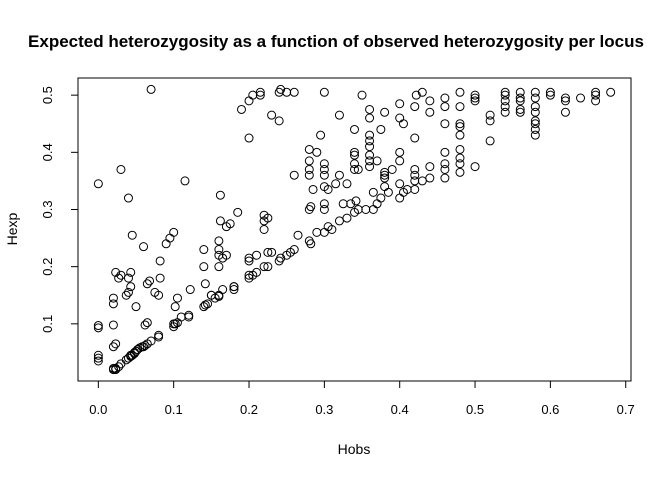 The height and width of the screenshot is (480, 672). Describe the element at coordinates (249, 409) in the screenshot. I see `x-tick-label: 0.2` at that location.